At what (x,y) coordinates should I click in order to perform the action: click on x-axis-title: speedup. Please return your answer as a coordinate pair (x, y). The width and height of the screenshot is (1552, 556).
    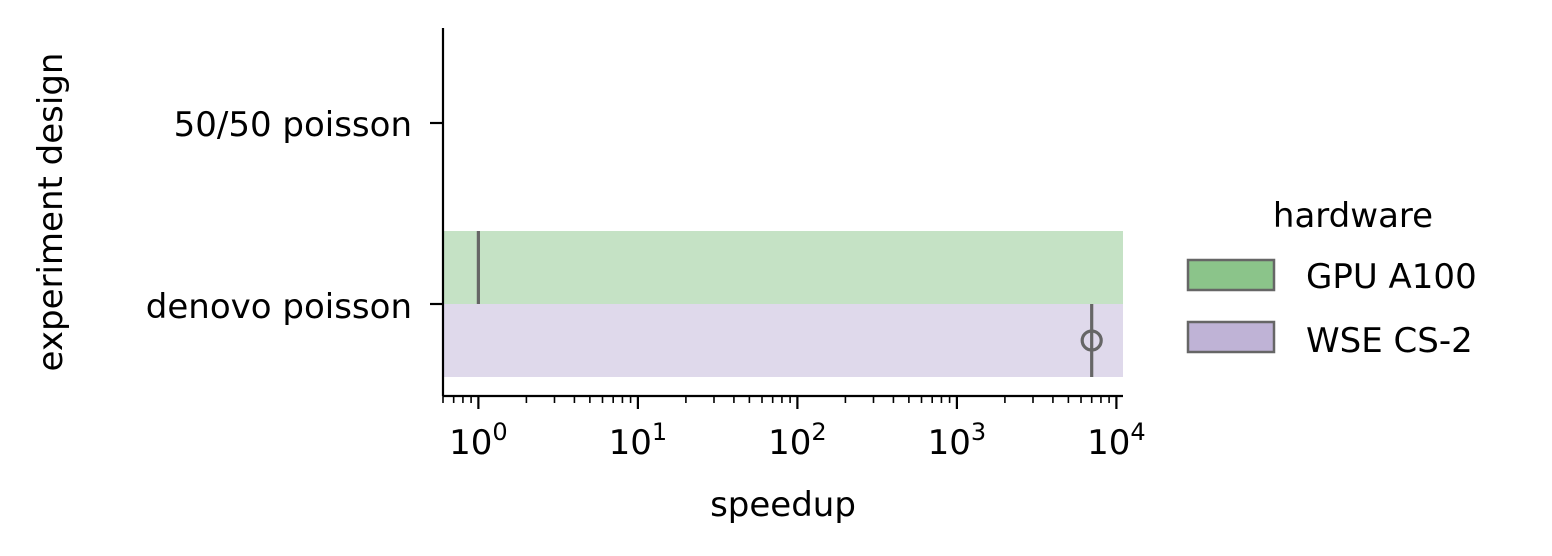
    Looking at the image, I should click on (783, 505).